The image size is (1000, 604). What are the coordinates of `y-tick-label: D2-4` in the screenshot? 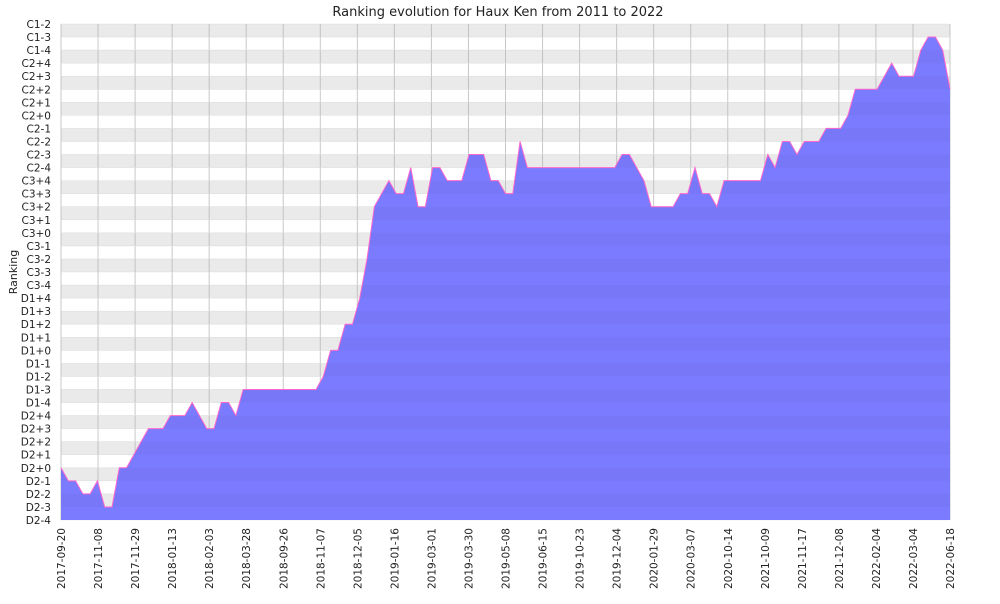 It's located at (39, 521).